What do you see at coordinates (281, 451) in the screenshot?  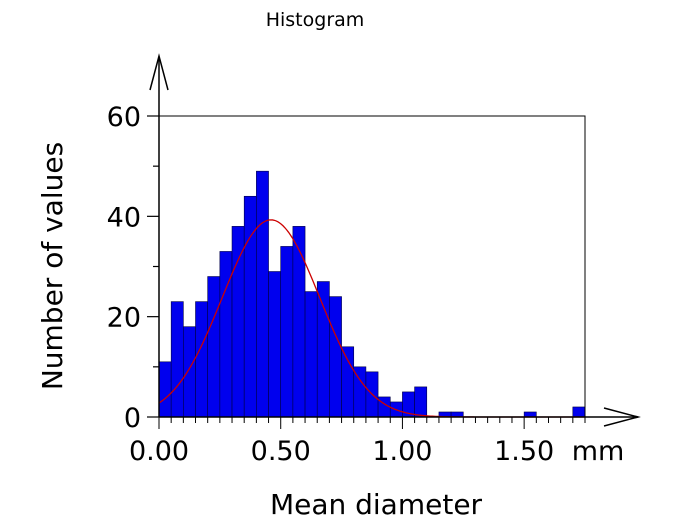 I see `x-tick-label: 0.50` at bounding box center [281, 451].